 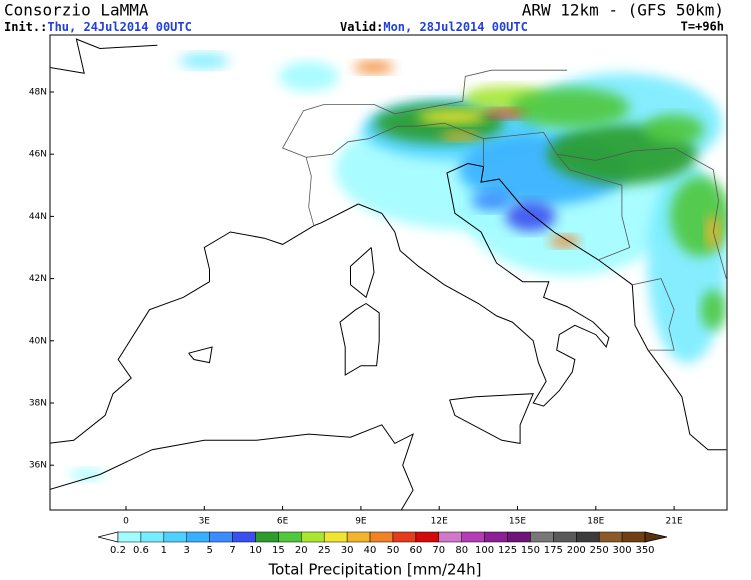 What do you see at coordinates (622, 550) in the screenshot?
I see `colorbar-label: 300` at bounding box center [622, 550].